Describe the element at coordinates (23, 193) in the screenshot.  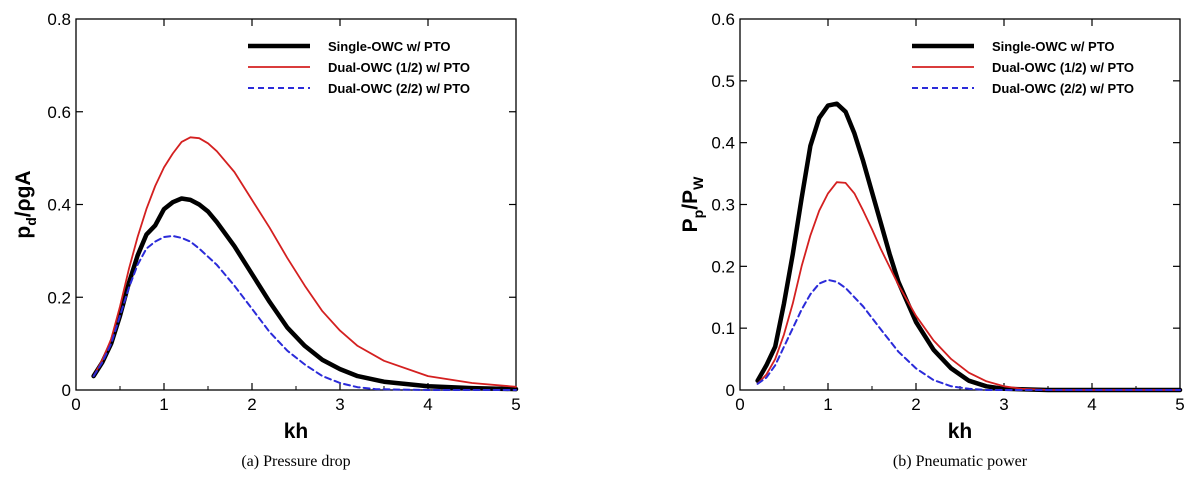
I see `y-axis-label-rest: /ρgA` at that location.